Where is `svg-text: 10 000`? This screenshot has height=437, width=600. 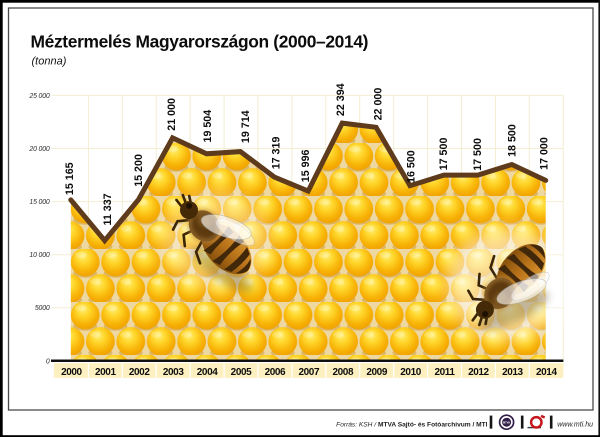 svg-text: 10 000 is located at coordinates (39, 255).